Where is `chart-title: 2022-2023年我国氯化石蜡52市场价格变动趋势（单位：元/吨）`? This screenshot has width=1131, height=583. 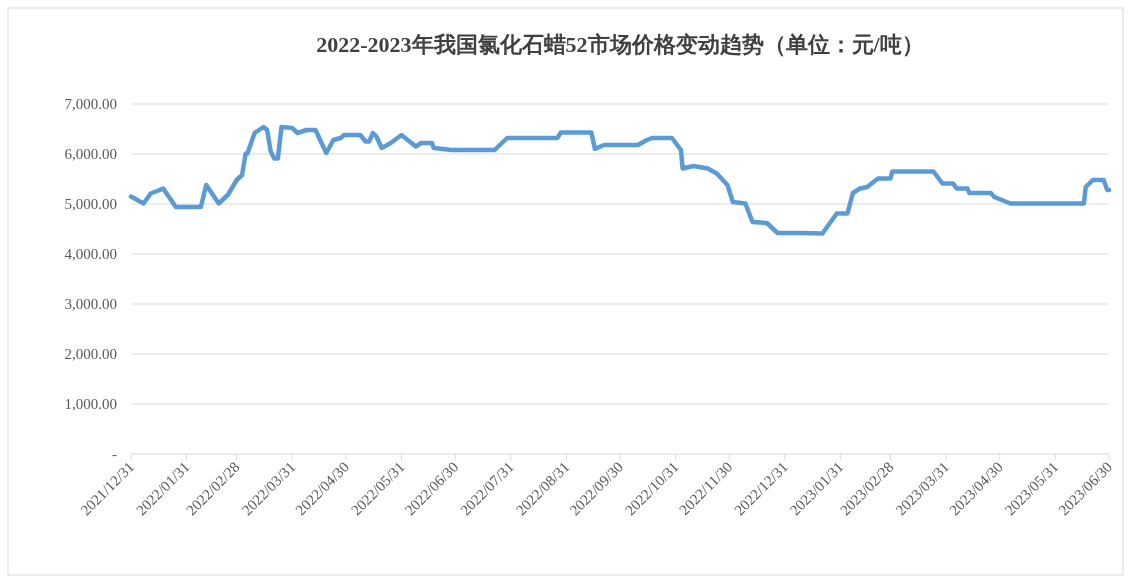
chart-title: 2022-2023年我国氯化石蜡52市场价格变动趋势（单位：元/吨） is located at coordinates (620, 44).